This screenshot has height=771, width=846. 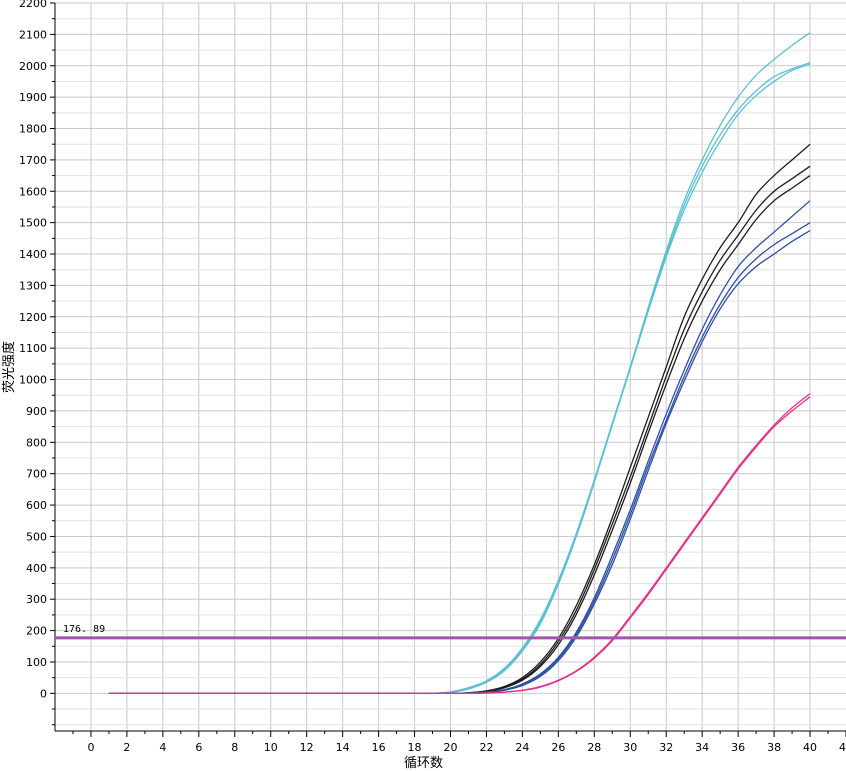 I want to click on x-tick-label: 20, so click(x=451, y=747).